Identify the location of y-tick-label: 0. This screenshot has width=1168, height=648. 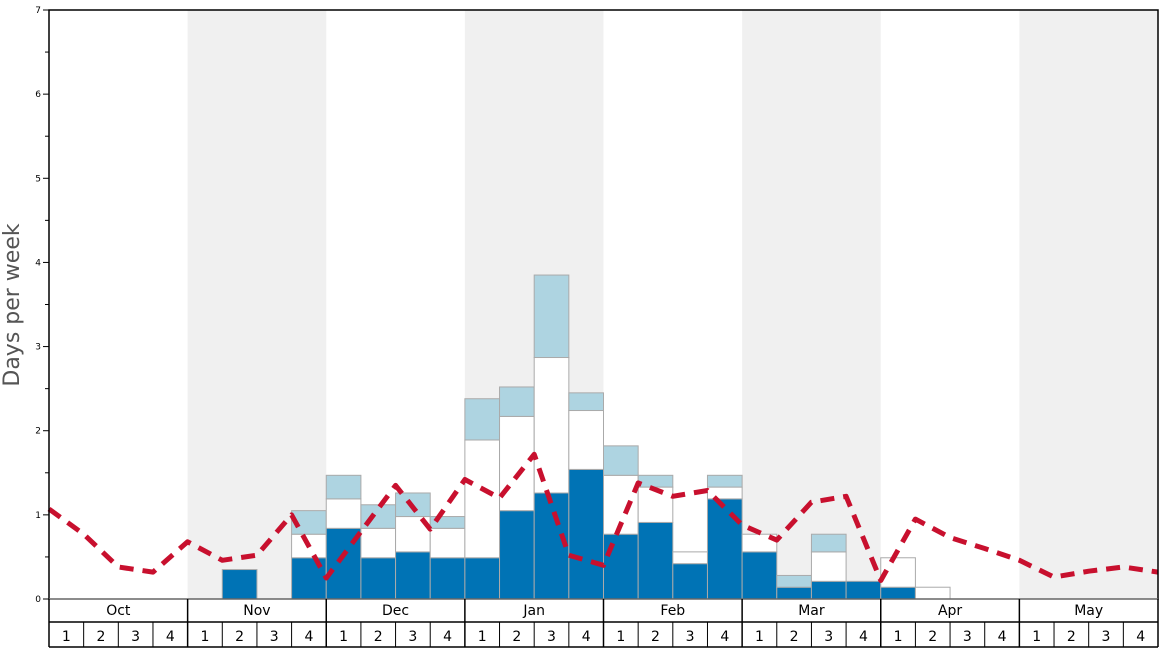
(38, 600).